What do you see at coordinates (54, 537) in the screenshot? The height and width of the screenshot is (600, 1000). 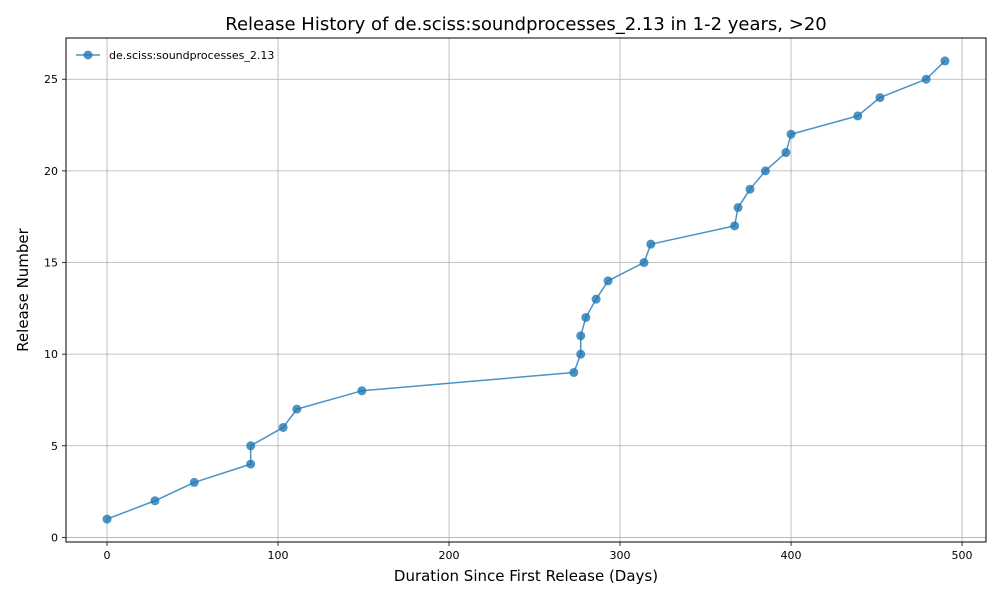 I see `y-tick-label: 0` at bounding box center [54, 537].